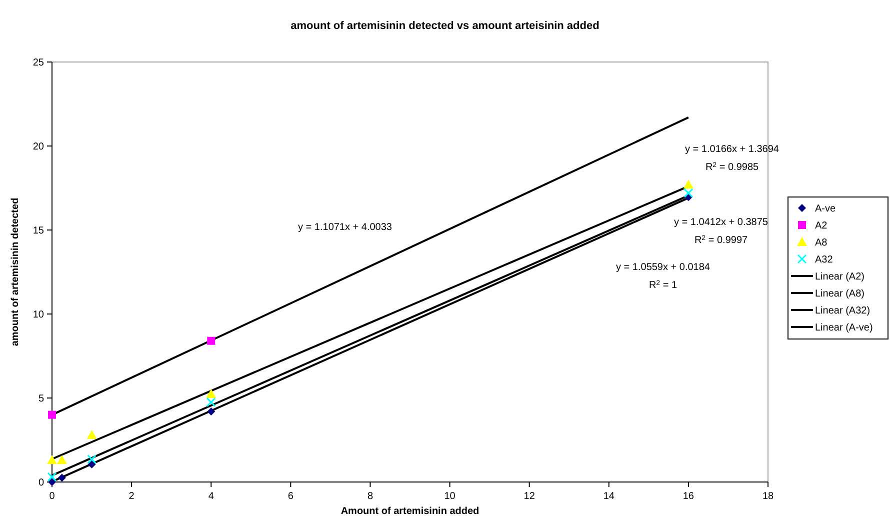 The image size is (890, 532). I want to click on x-tick-label: 6, so click(291, 496).